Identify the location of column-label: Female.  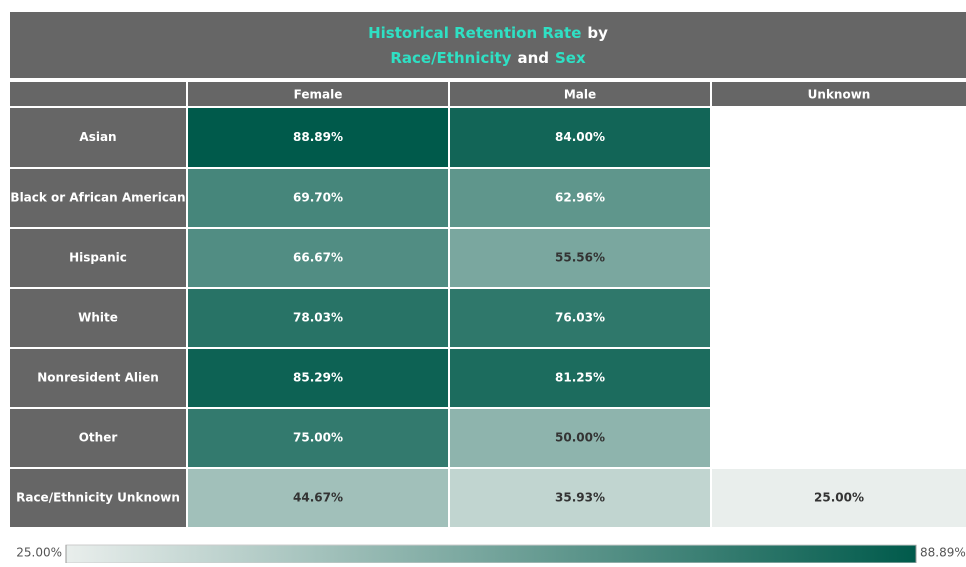
(318, 95).